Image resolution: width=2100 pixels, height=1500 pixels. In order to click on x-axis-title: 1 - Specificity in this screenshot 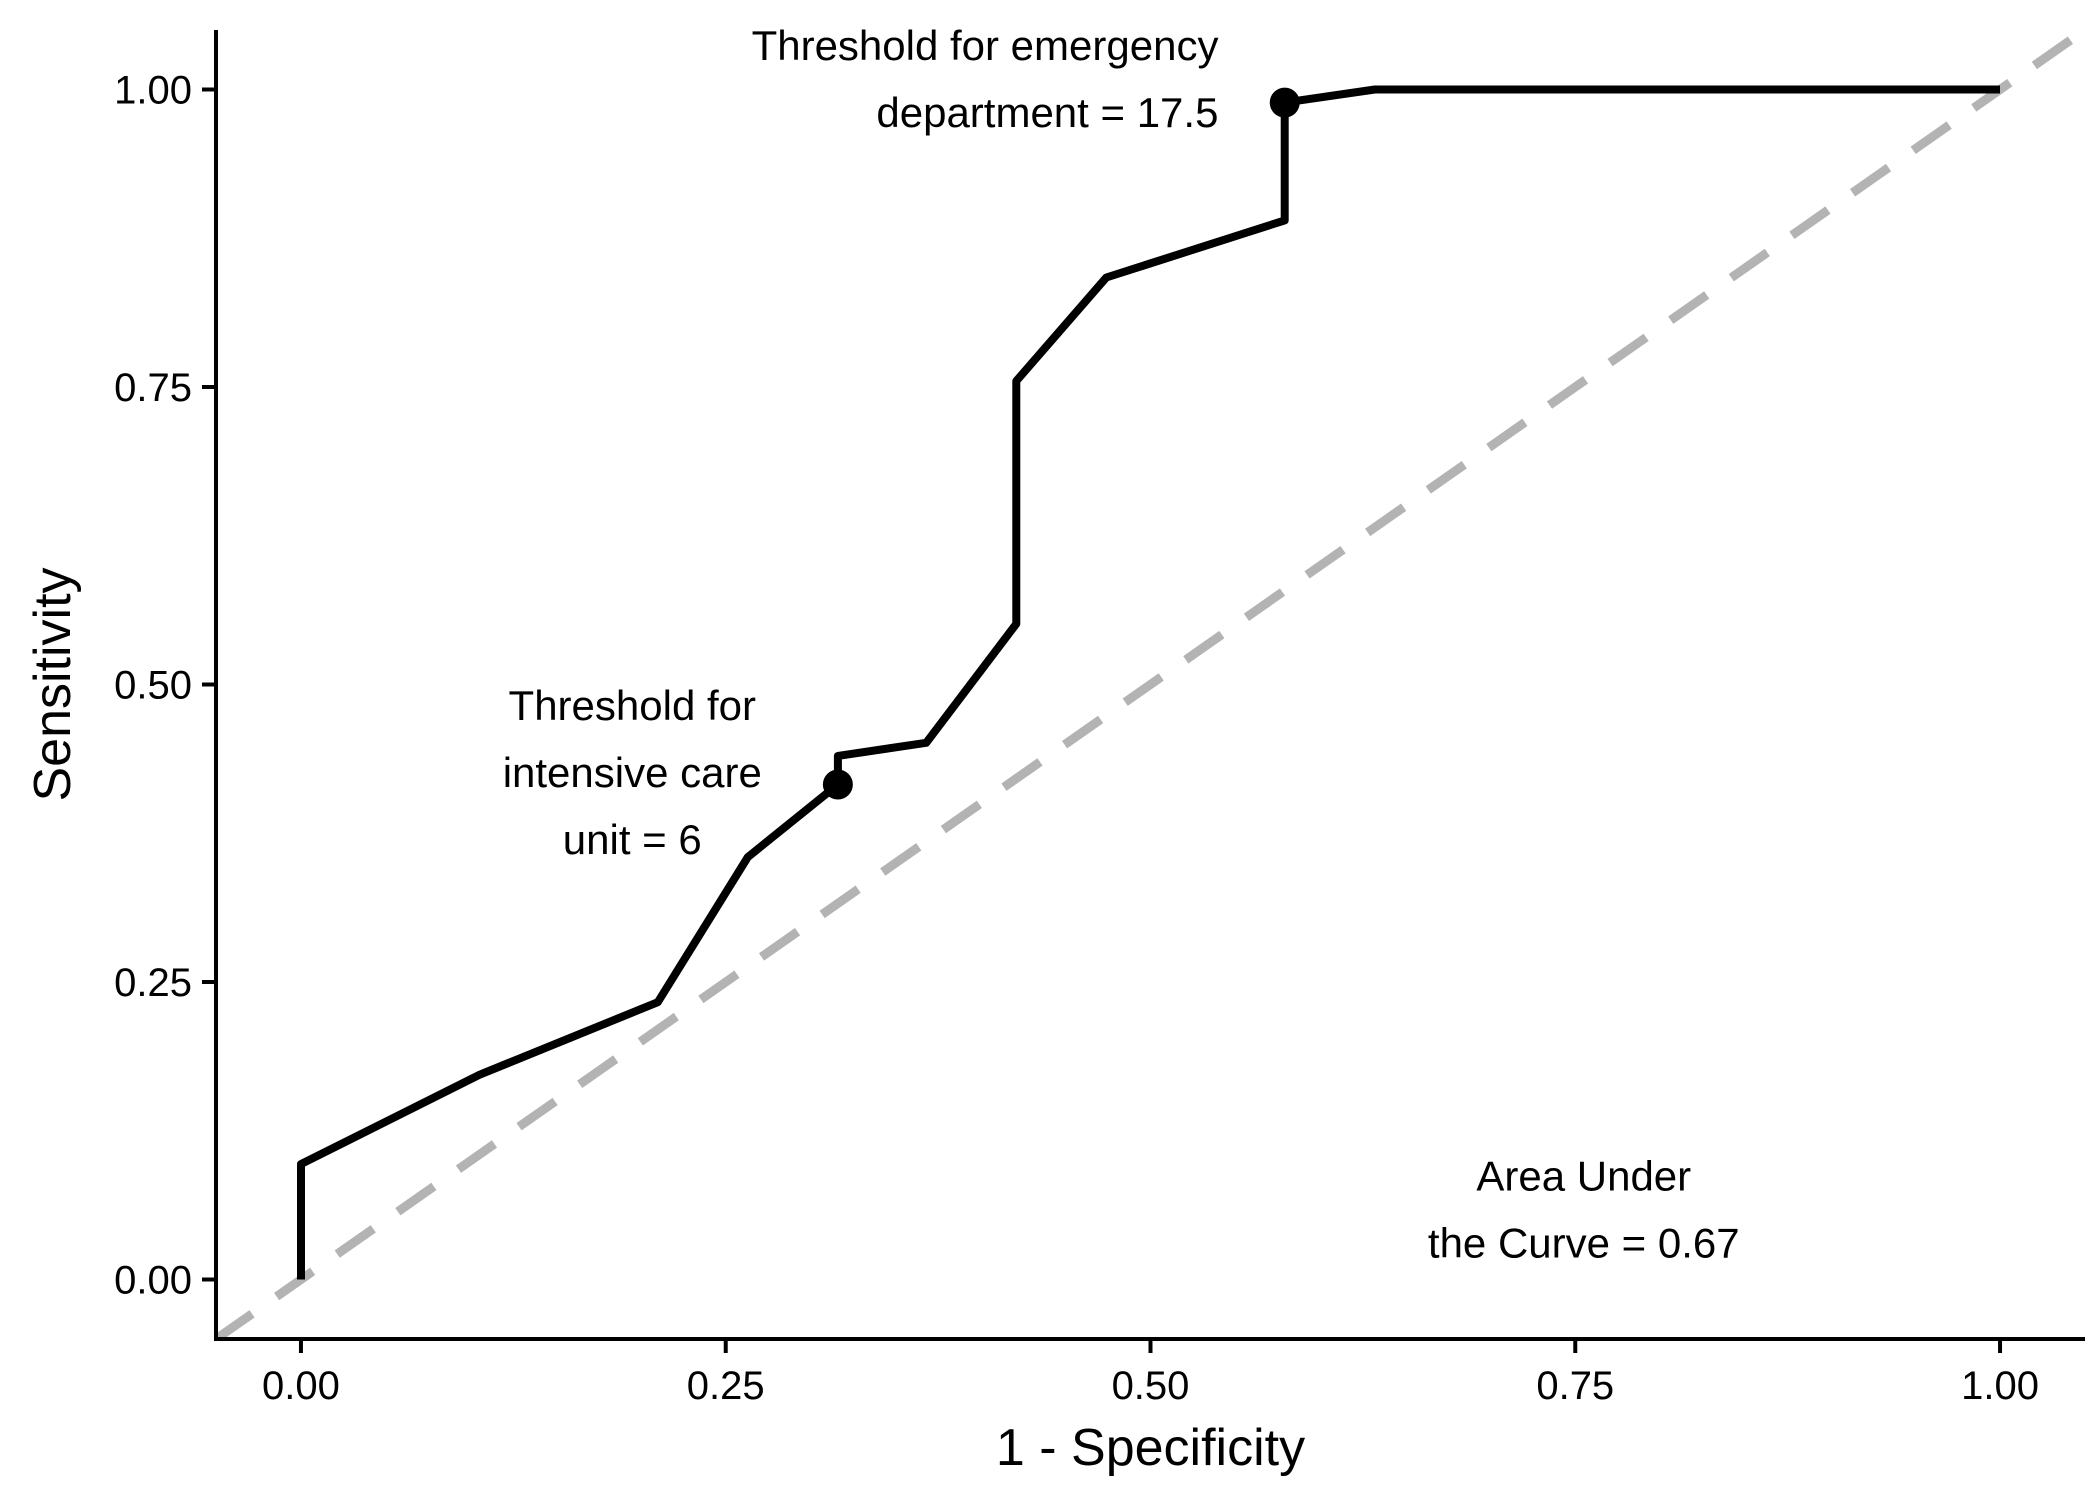, I will do `click(1150, 1448)`.